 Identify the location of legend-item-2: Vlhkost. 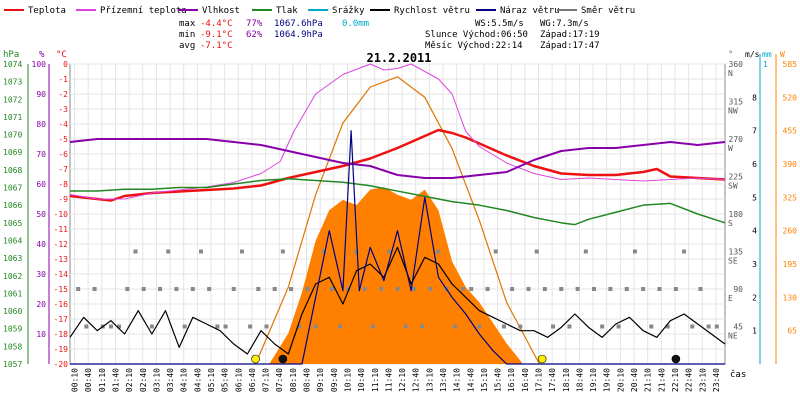
(209, 11).